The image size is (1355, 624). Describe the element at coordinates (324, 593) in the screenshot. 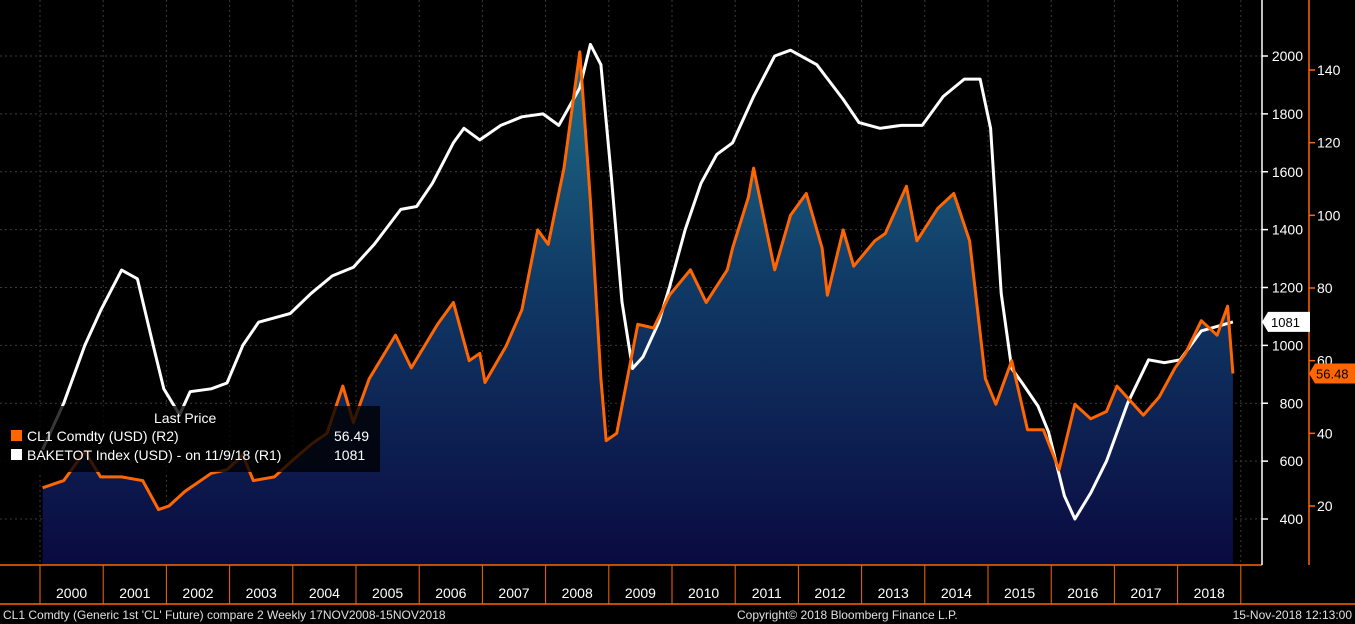

I see `x-tick-label: 2004` at that location.